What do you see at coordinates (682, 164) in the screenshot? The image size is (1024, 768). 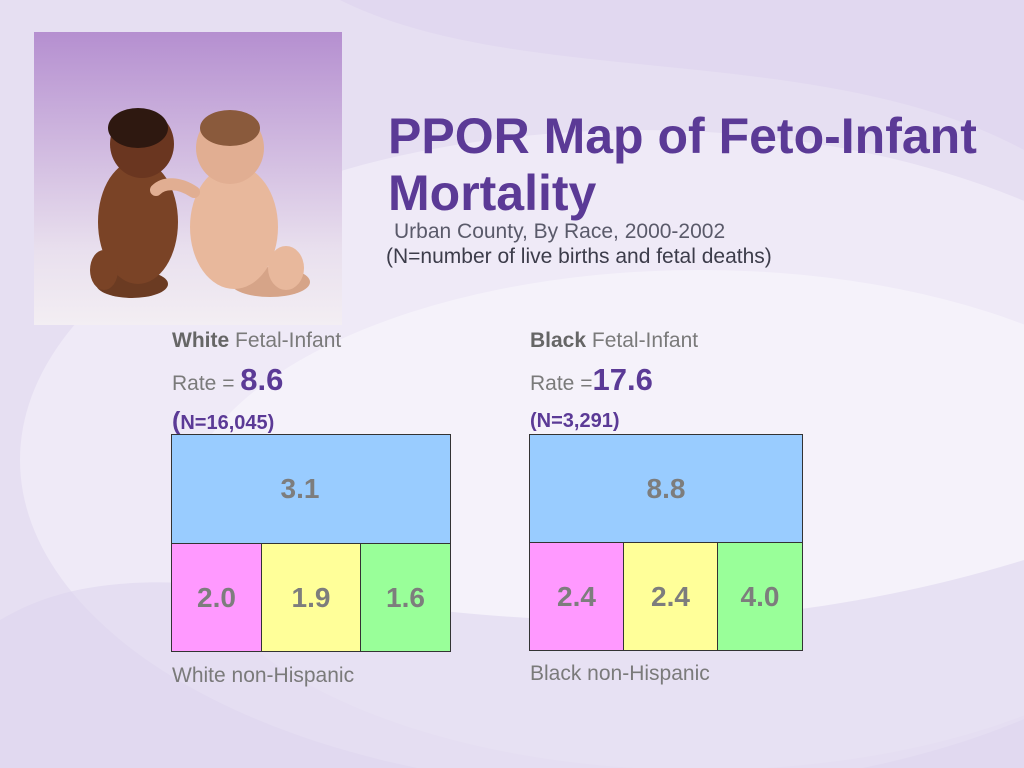 I see `page-title: PPOR Map of Feto-Infant Mortality` at bounding box center [682, 164].